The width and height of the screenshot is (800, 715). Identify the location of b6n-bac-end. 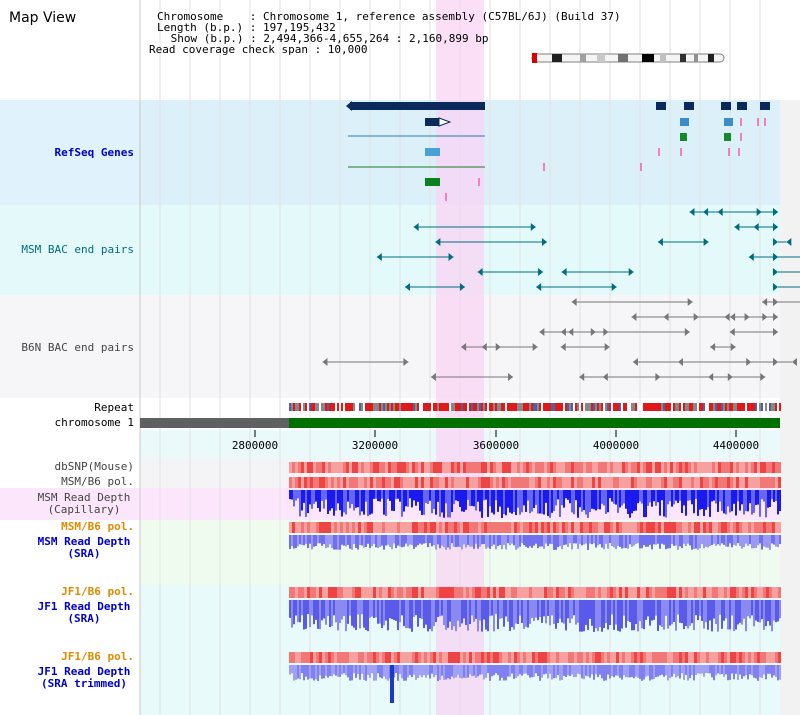
(775, 317).